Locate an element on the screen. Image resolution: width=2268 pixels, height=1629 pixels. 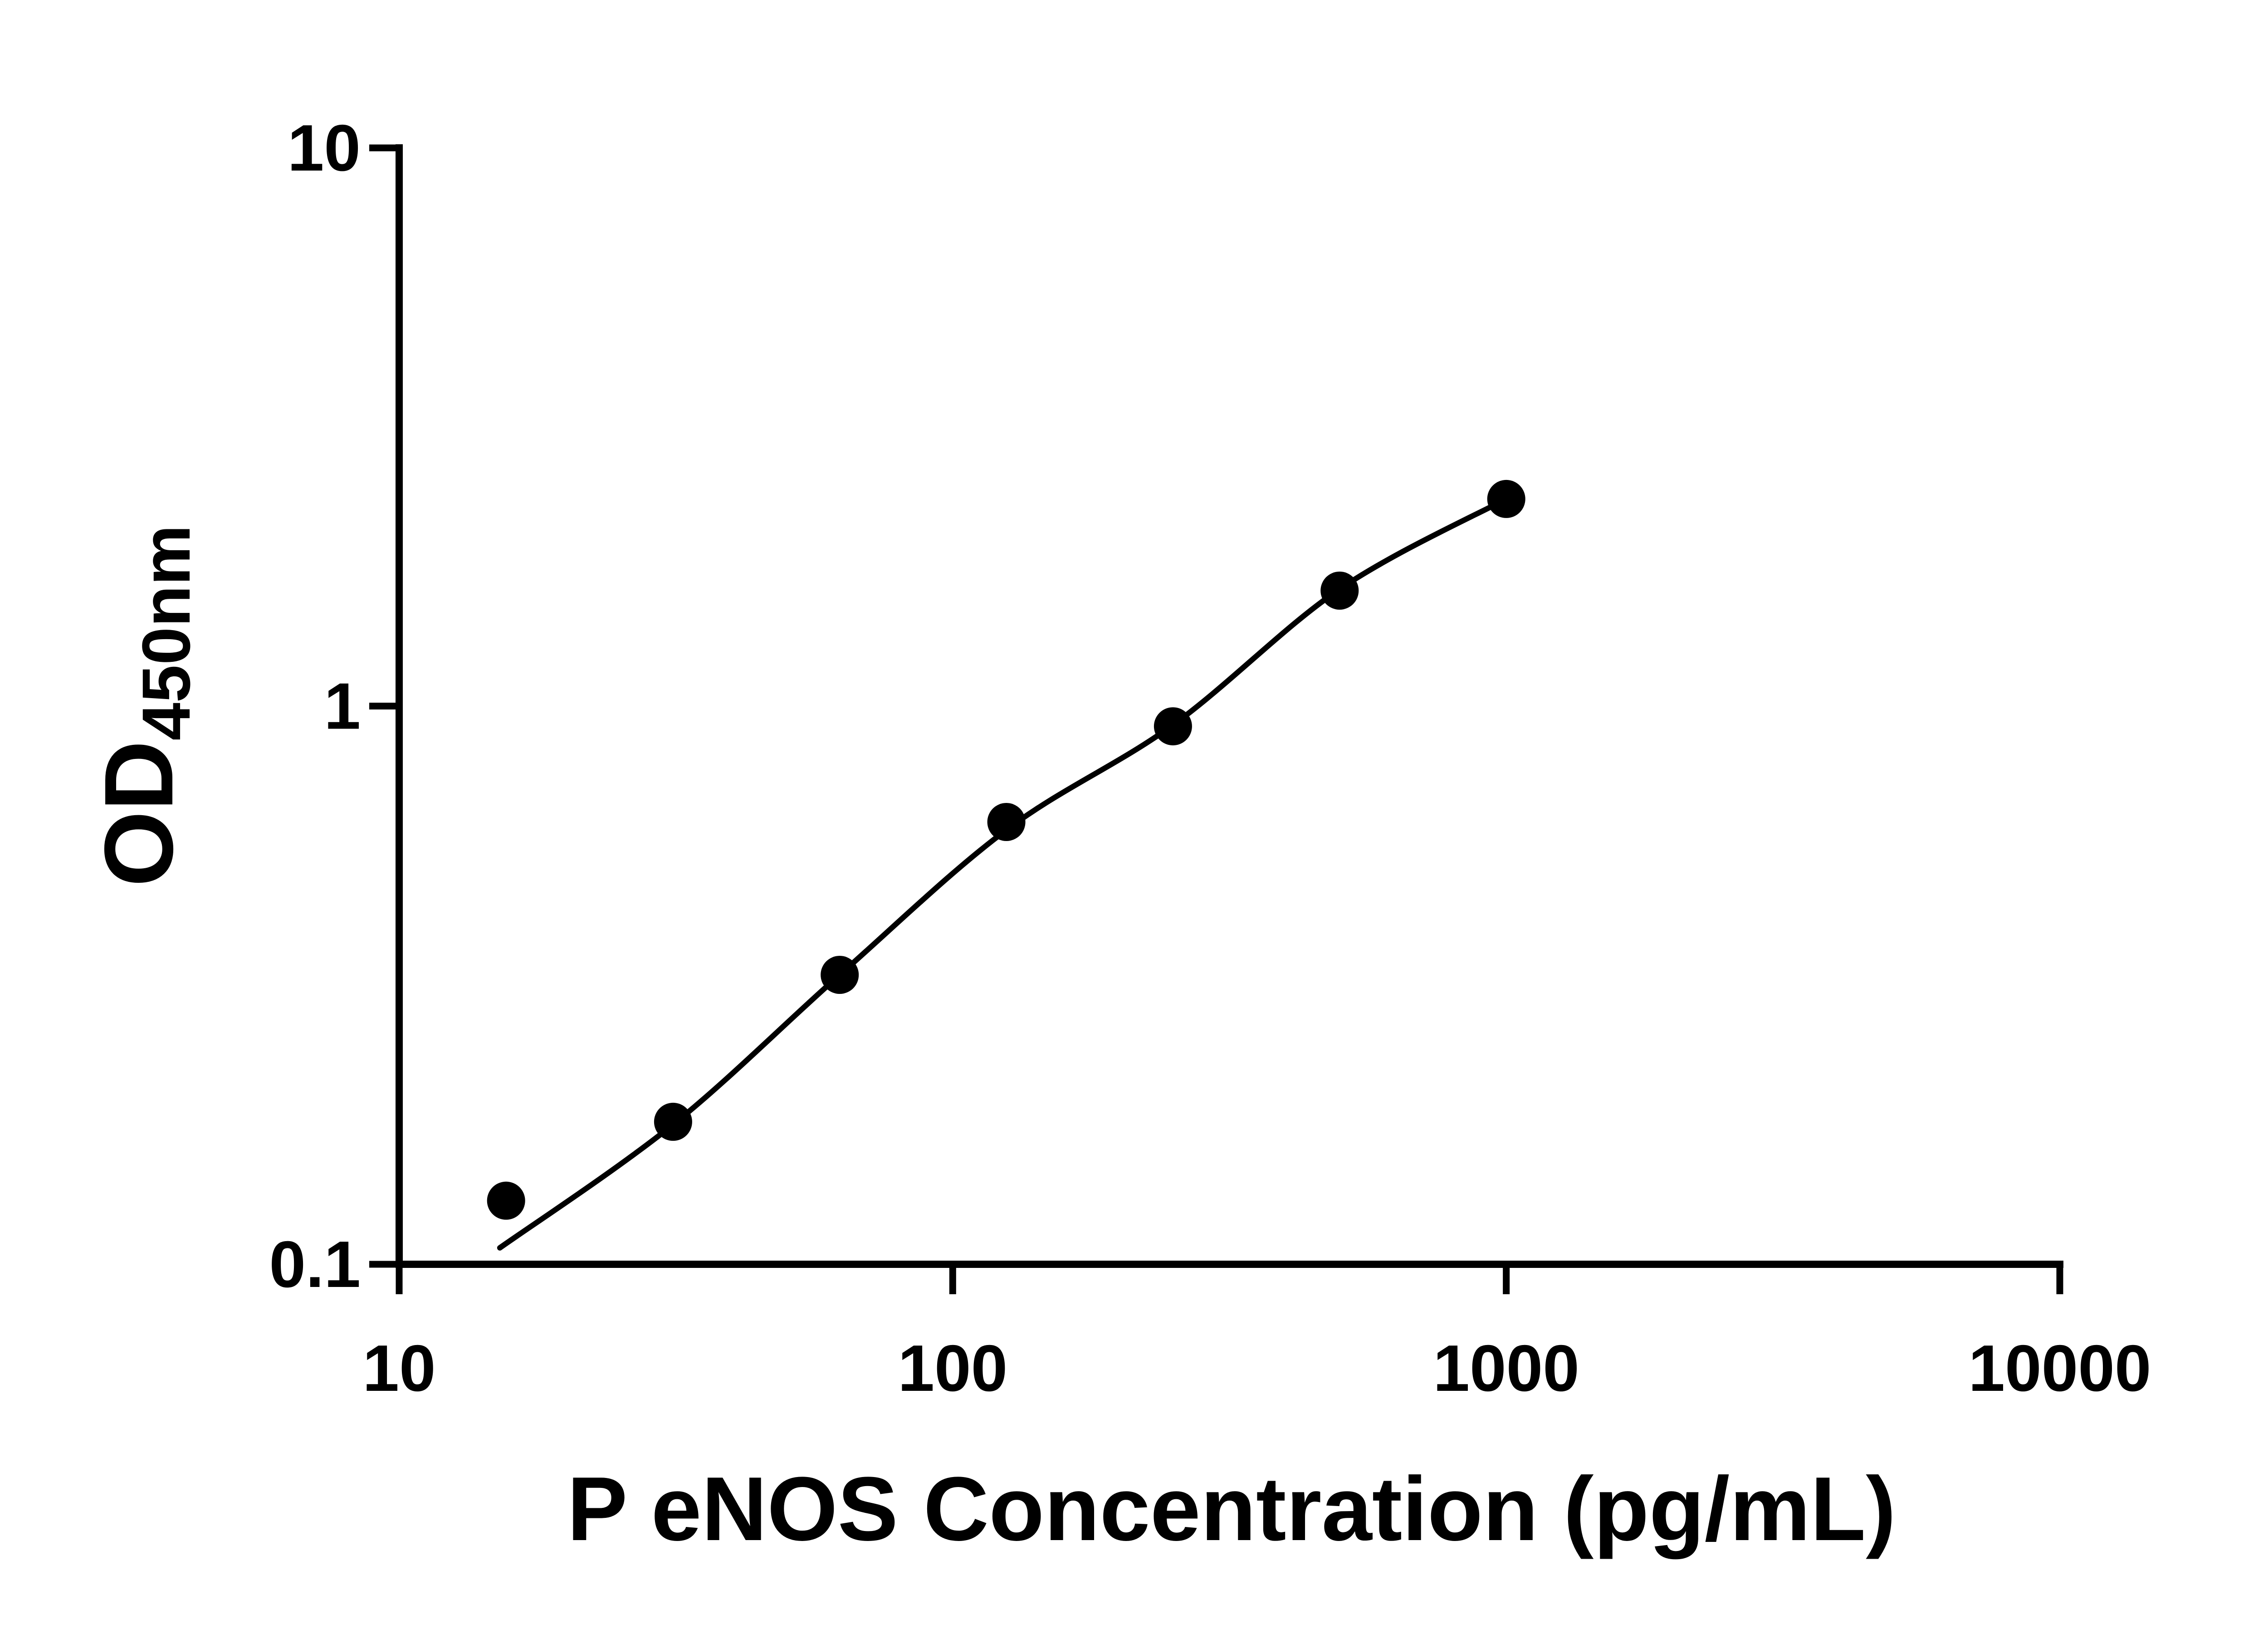
y-axis-title-sub: 450nm is located at coordinates (166, 632).